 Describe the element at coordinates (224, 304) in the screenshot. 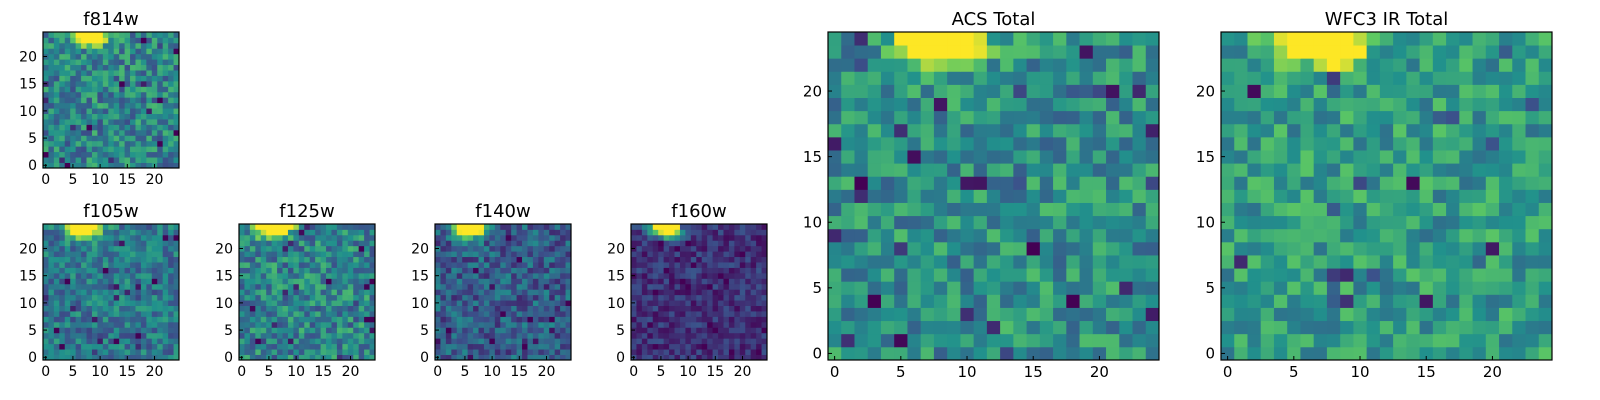

I see `y-tick-label: 10` at that location.